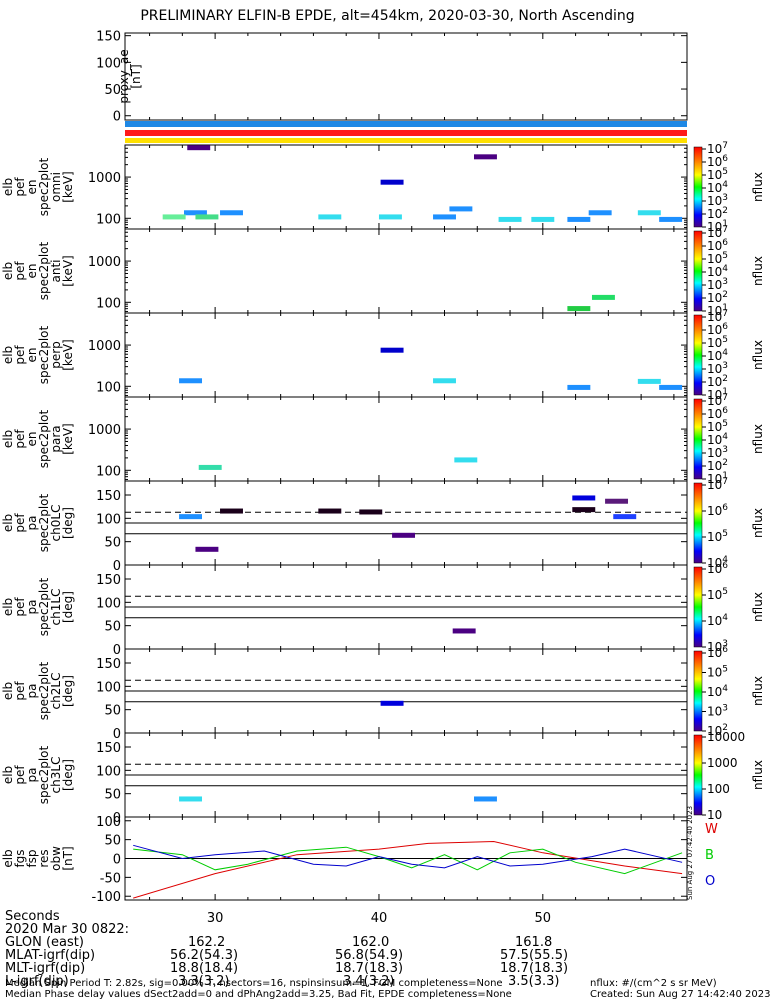  I want to click on created-note: Created: Sun Aug 27 14:42:40 2023, so click(680, 994).